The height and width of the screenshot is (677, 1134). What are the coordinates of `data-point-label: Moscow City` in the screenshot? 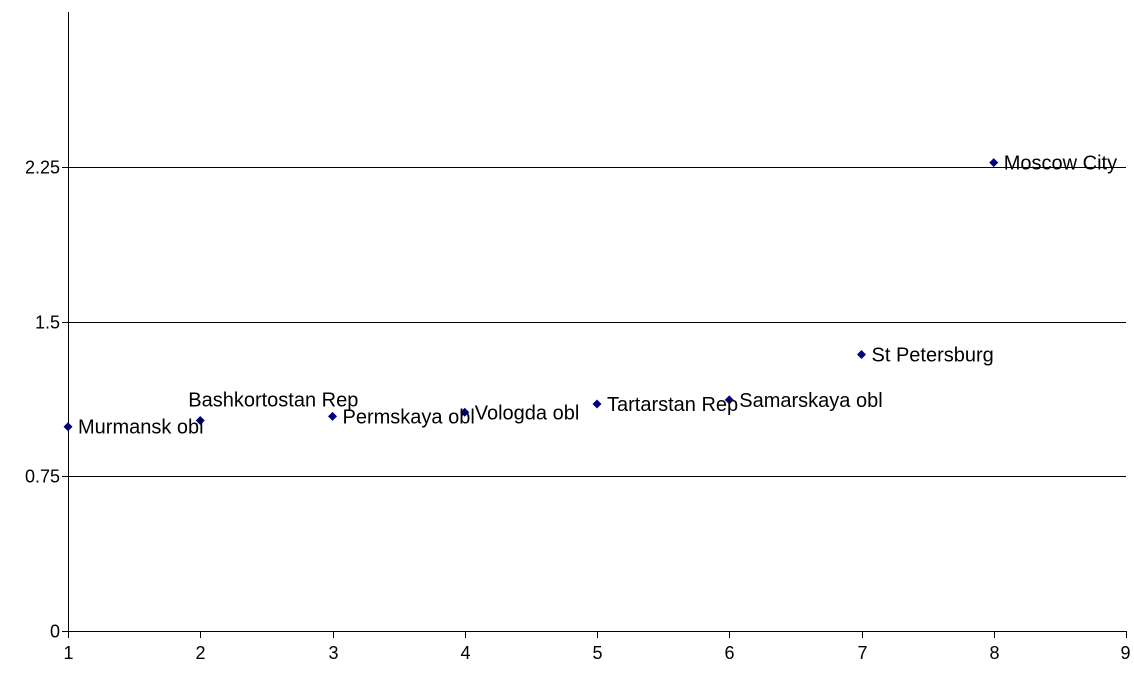 It's located at (1060, 164).